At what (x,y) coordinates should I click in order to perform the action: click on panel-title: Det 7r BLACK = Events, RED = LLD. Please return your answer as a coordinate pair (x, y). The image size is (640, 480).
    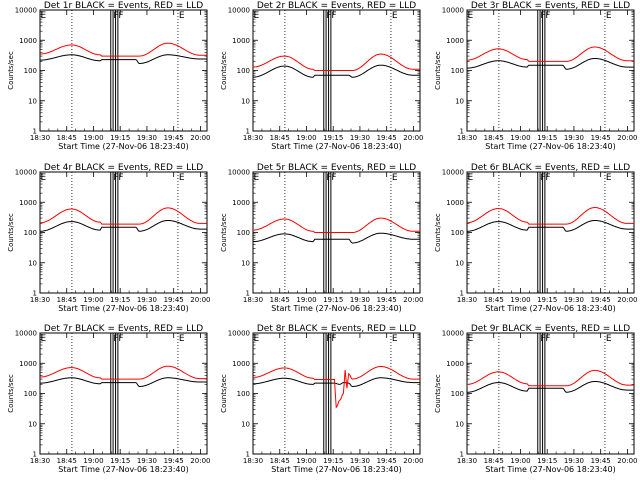
    Looking at the image, I should click on (123, 329).